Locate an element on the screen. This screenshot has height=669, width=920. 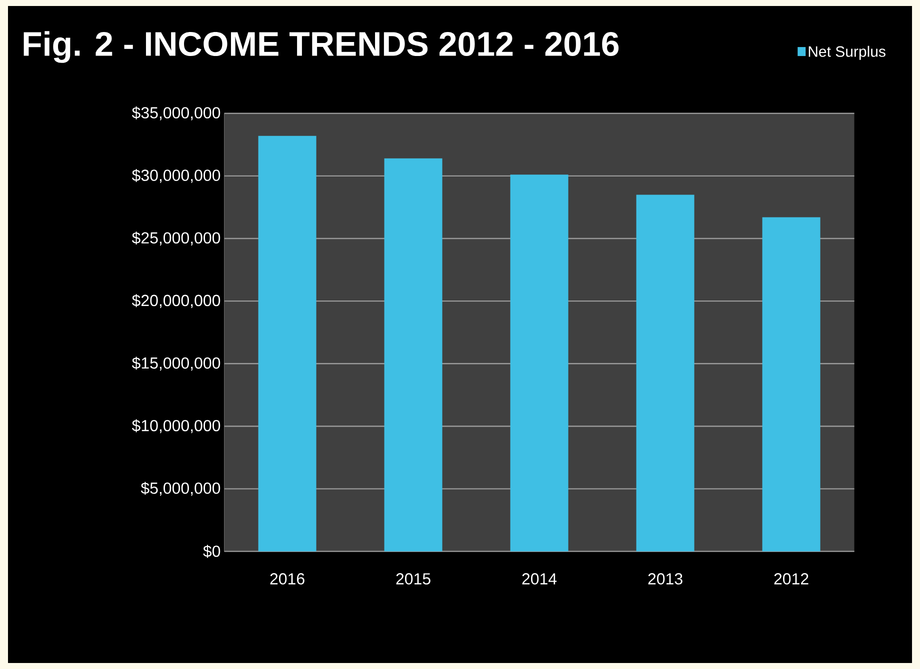
y-tick-label: $5,000,000 is located at coordinates (180, 489).